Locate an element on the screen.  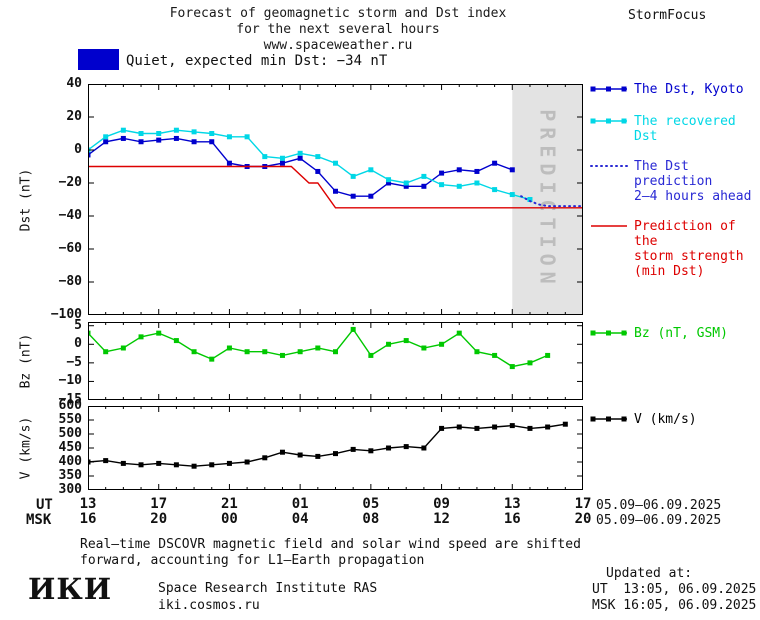
spaceweather-link: www.spaceweather.ru is located at coordinates (338, 45).